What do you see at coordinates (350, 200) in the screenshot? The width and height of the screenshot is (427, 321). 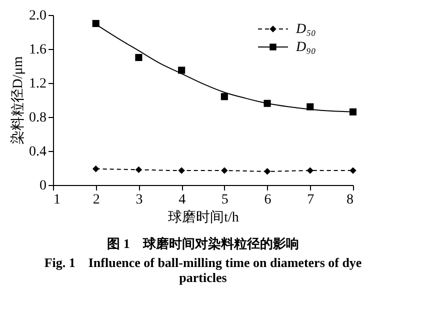 I see `x-tick-label: 8` at bounding box center [350, 200].